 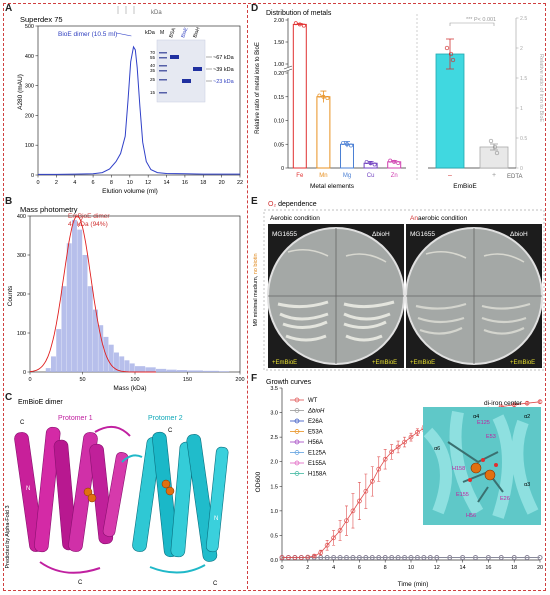 What do you see at coordinates (522, 363) in the screenshot?
I see `plate2-biobe-2: +EmBioE` at bounding box center [522, 363].